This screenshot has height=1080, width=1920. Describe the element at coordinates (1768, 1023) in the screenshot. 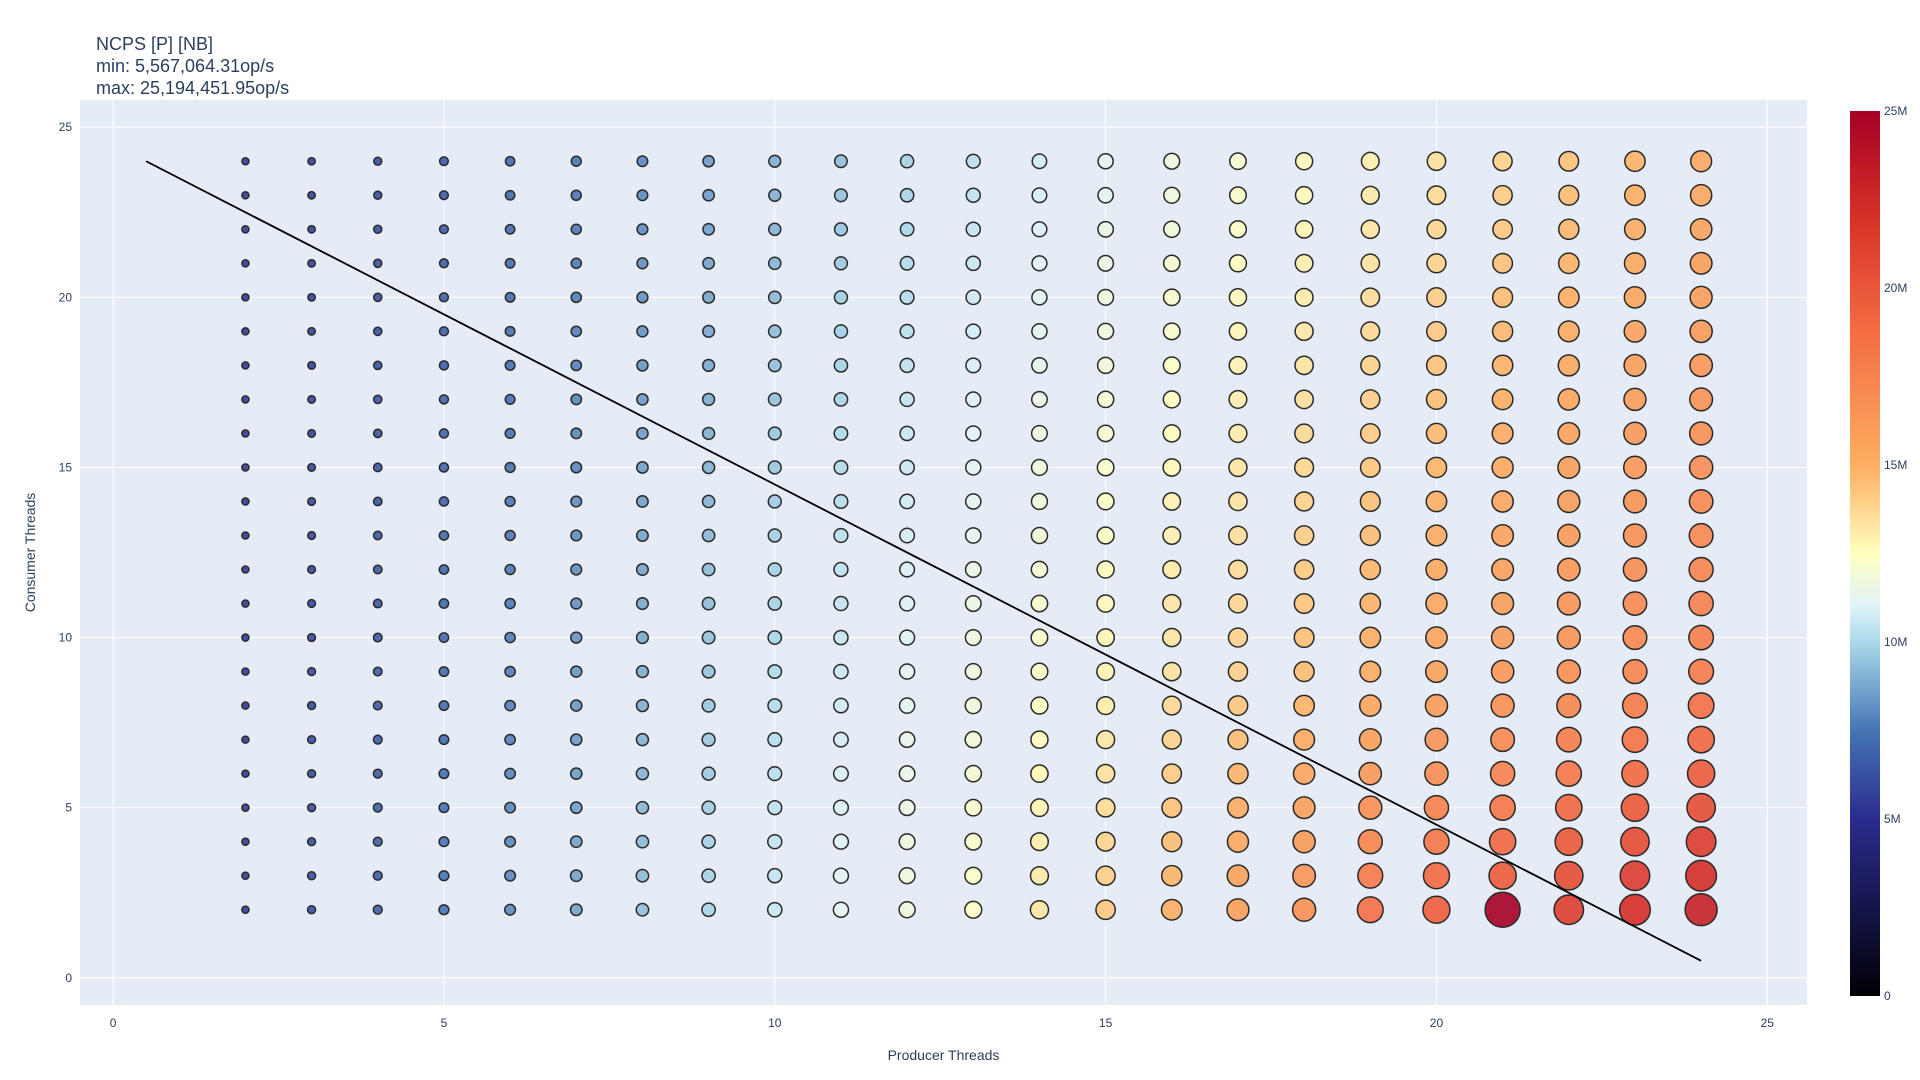

I see `x-tick-label: 25` at that location.